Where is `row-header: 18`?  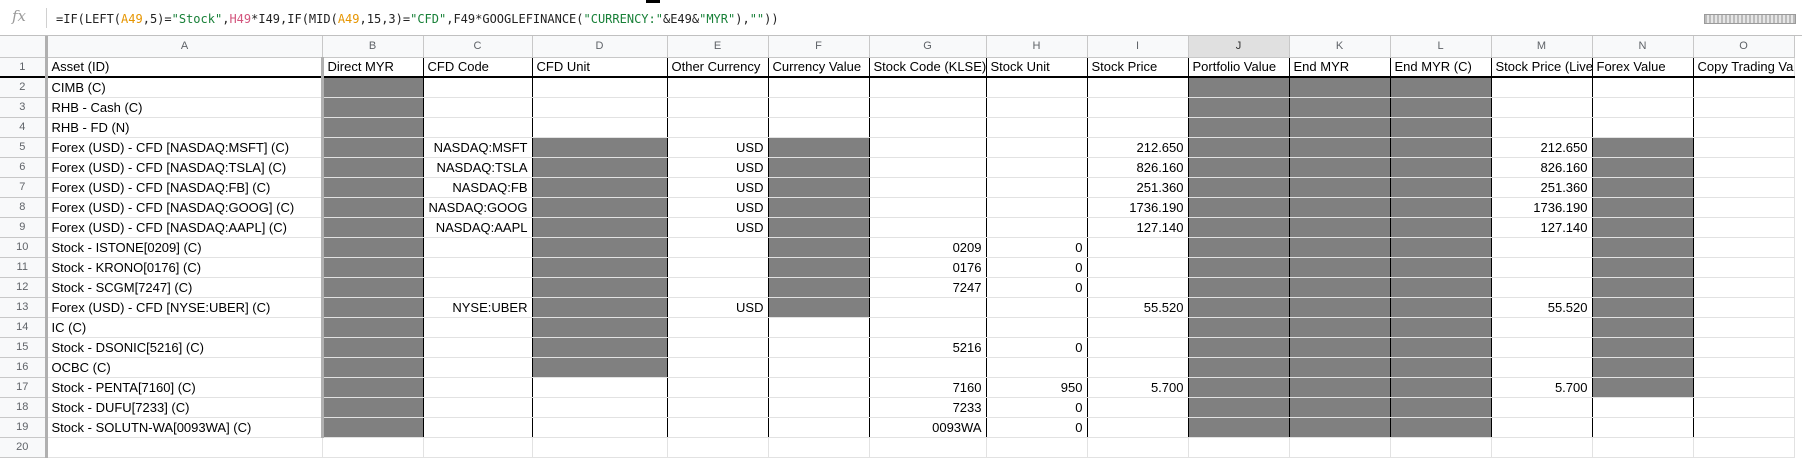 row-header: 18 is located at coordinates (24, 407).